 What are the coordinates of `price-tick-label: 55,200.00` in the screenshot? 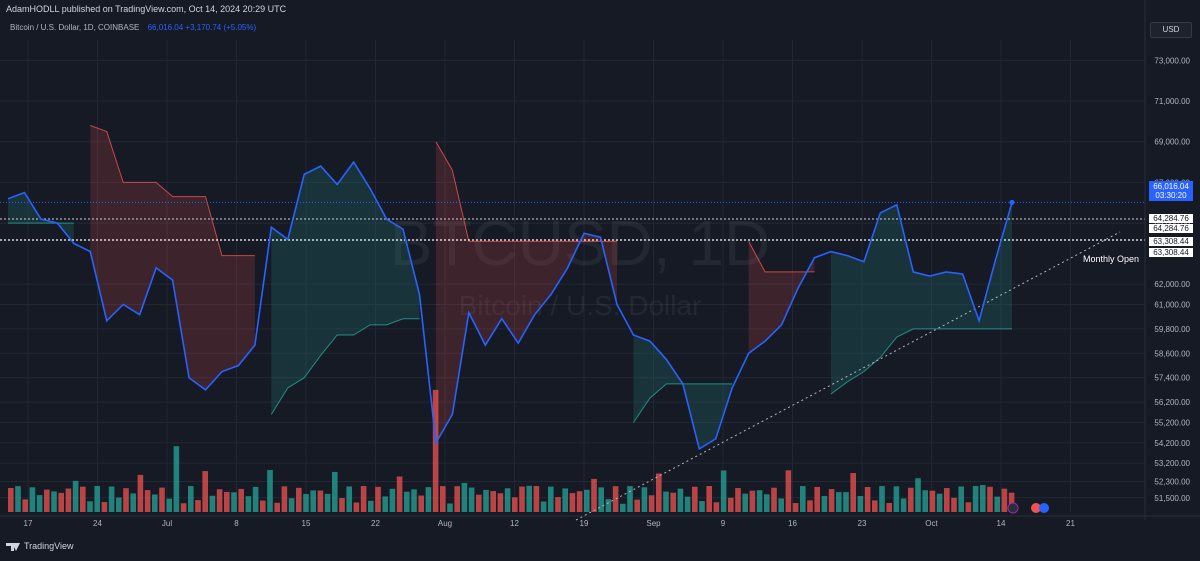 It's located at (1172, 422).